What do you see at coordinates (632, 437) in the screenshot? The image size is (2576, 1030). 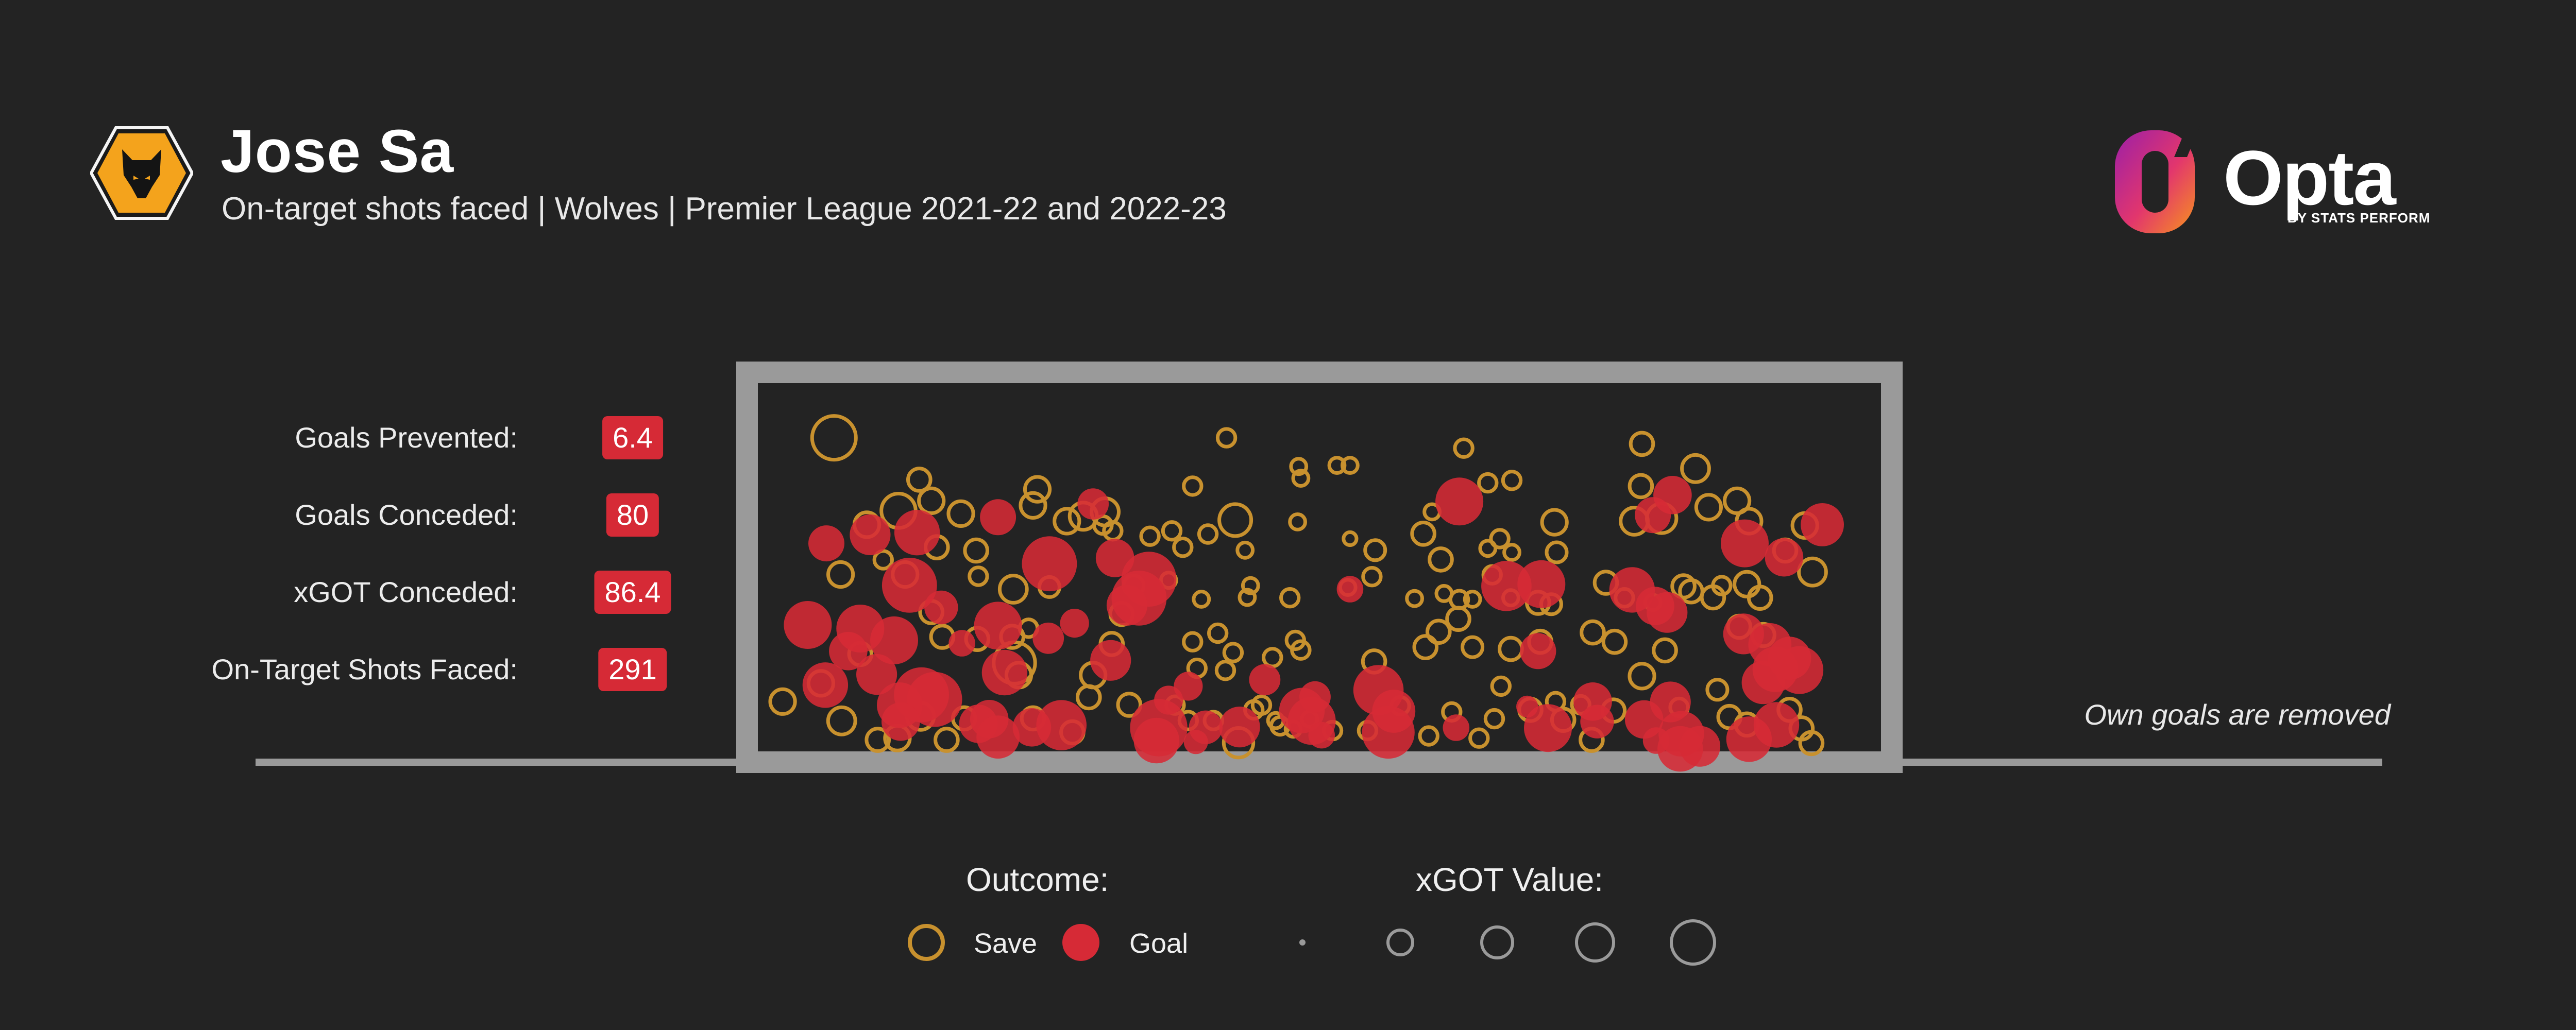 I see `stat-badge-goals-prevented: 6.4` at bounding box center [632, 437].